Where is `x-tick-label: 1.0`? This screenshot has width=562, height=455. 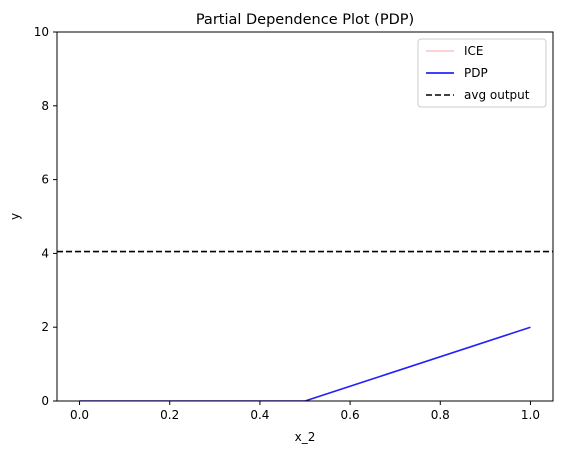 x-tick-label: 1.0 is located at coordinates (530, 415).